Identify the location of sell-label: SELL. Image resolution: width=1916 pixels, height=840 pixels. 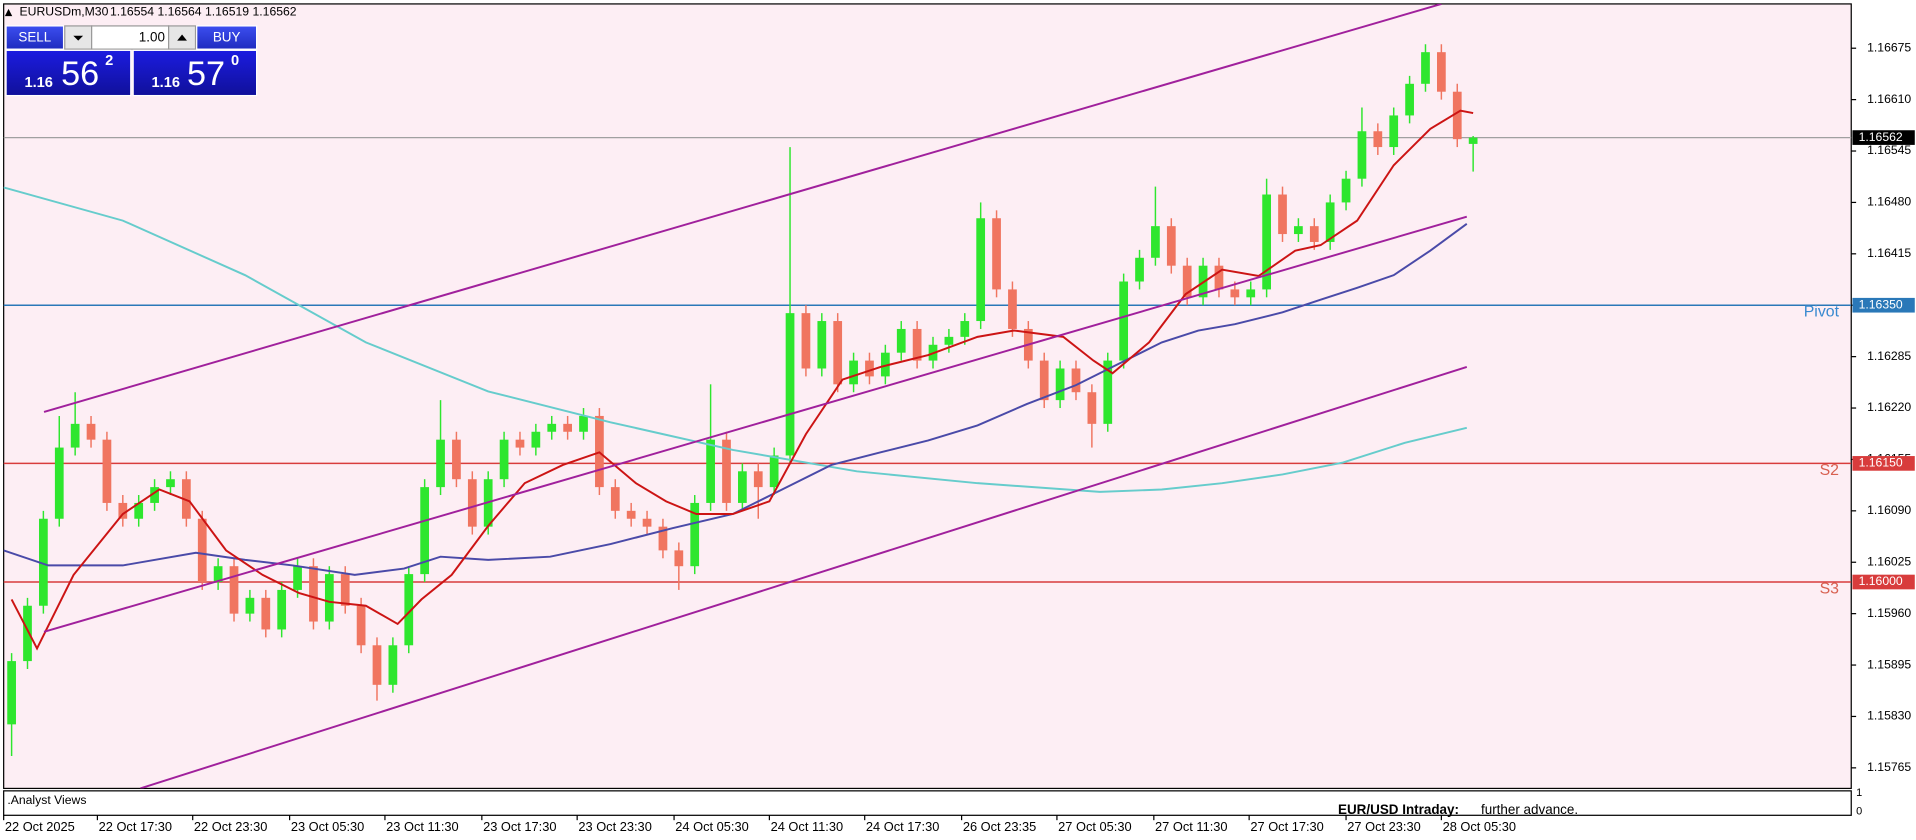
(34, 37).